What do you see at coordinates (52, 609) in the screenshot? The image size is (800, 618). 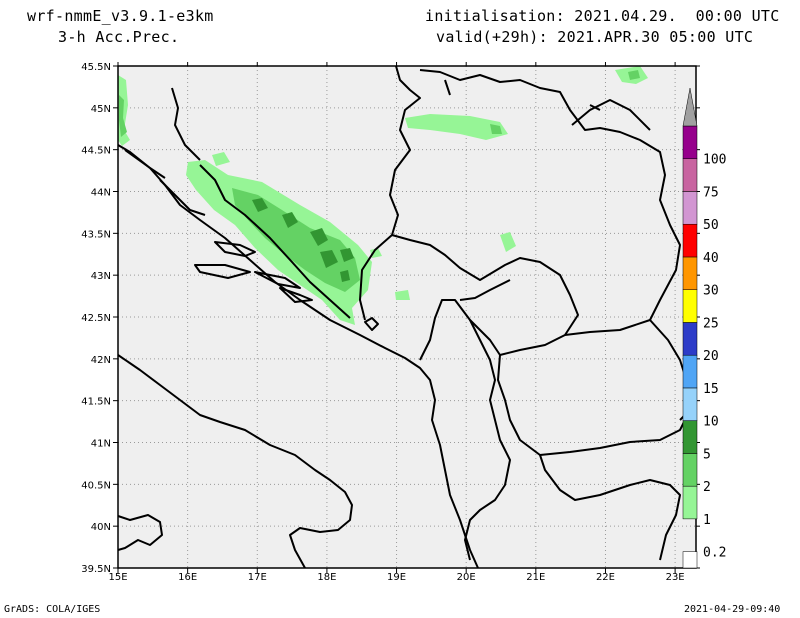 I see `grads-credit: GrADS: COLA/IGES` at bounding box center [52, 609].